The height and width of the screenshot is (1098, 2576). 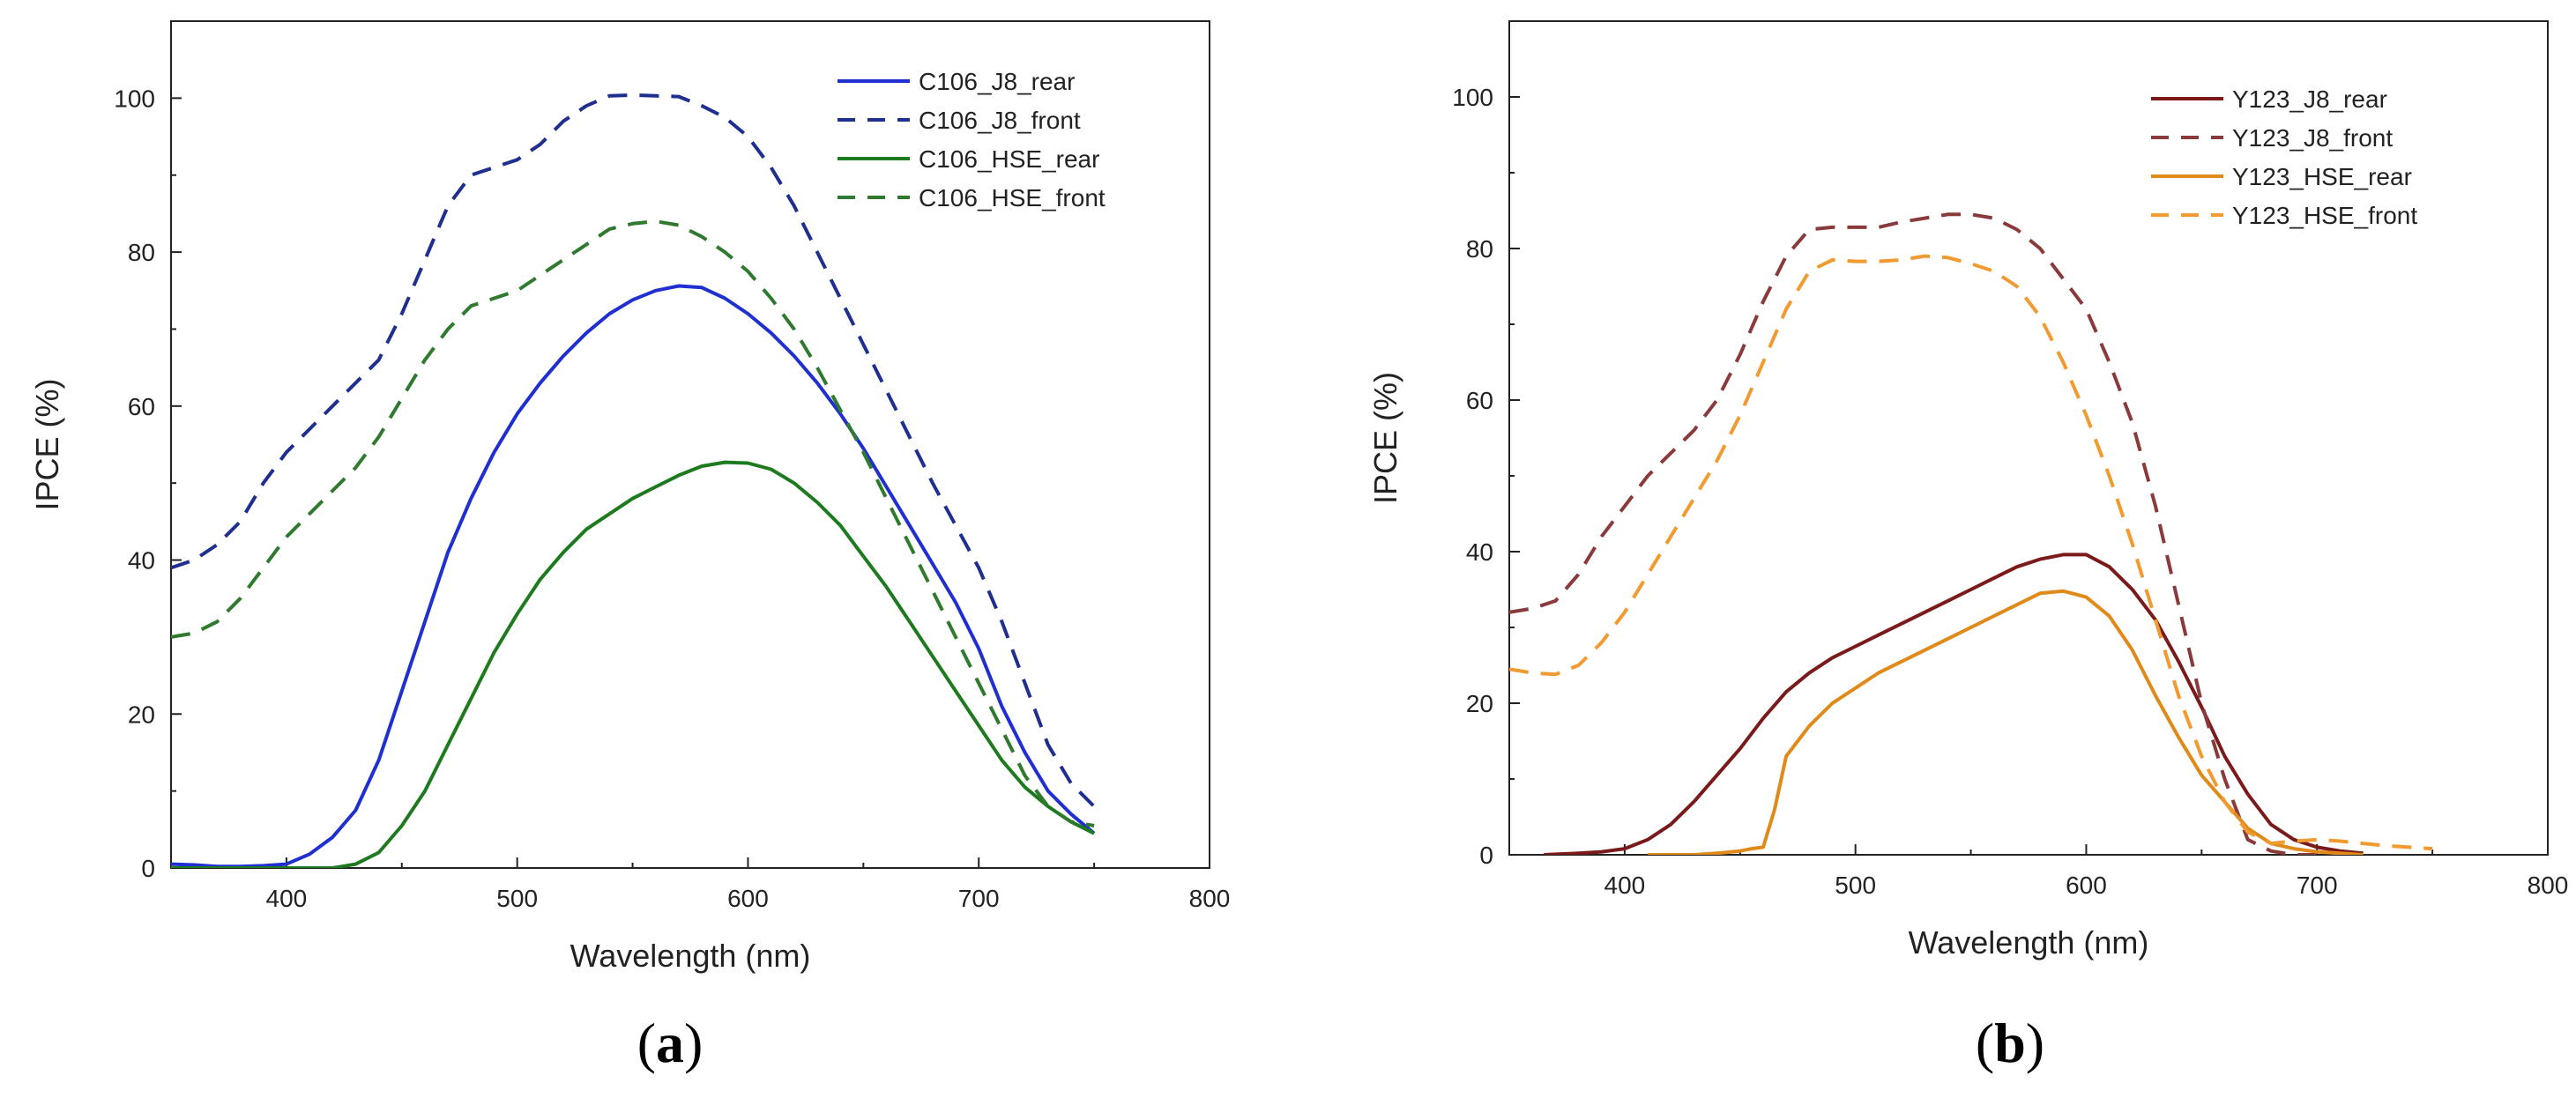 I want to click on panel-label-letter: a, so click(x=670, y=1043).